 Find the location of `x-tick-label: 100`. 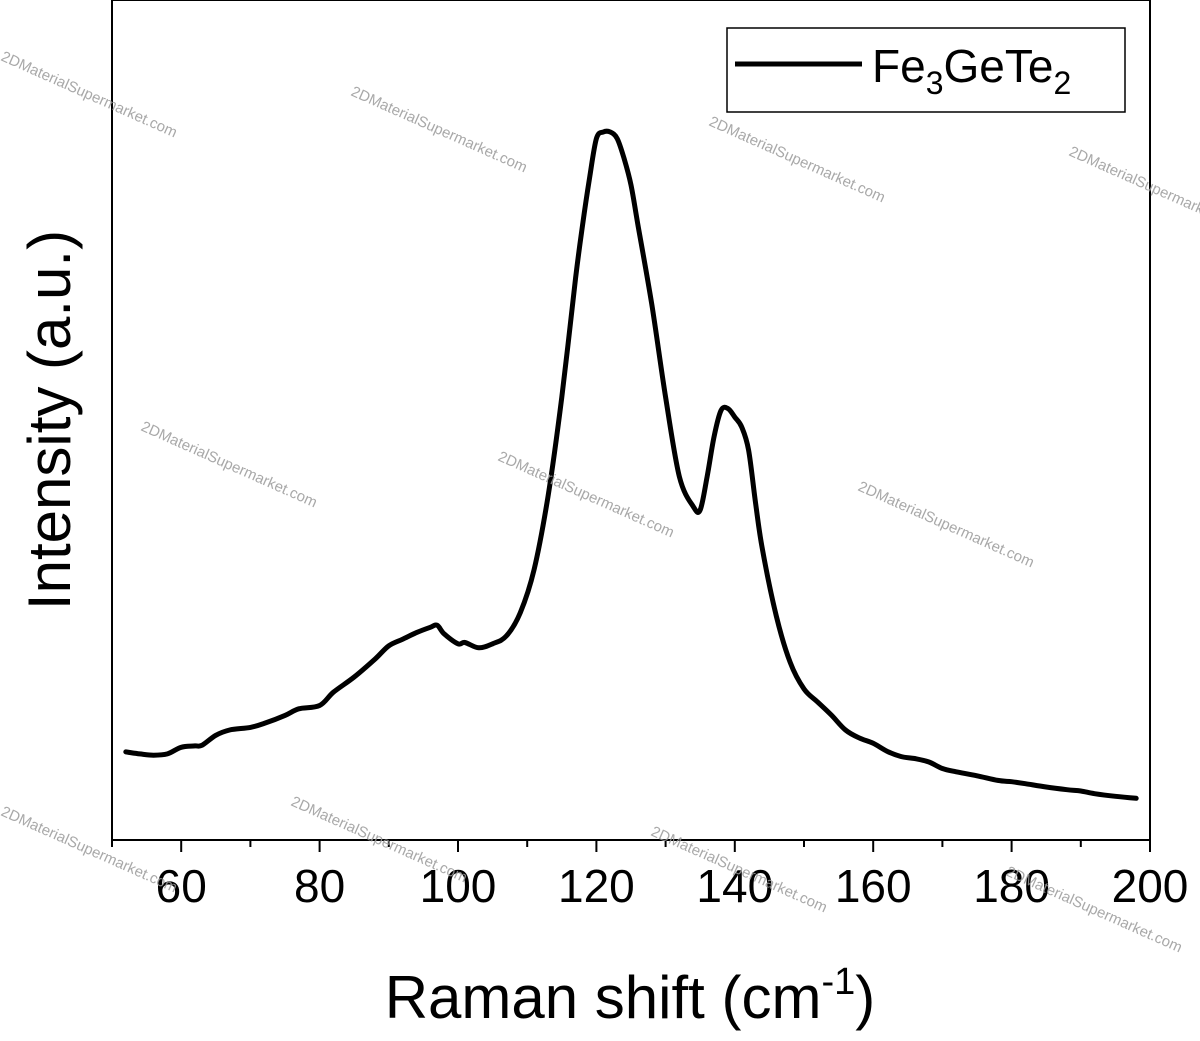

x-tick-label: 100 is located at coordinates (458, 886).